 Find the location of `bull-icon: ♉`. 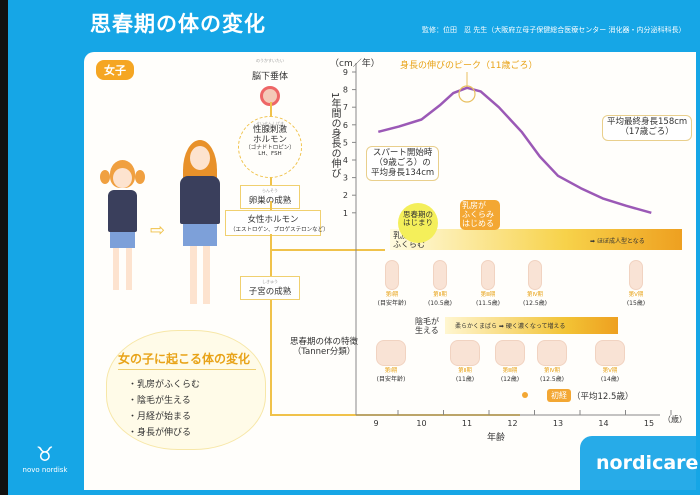

bull-icon: ♉ is located at coordinates (45, 454).